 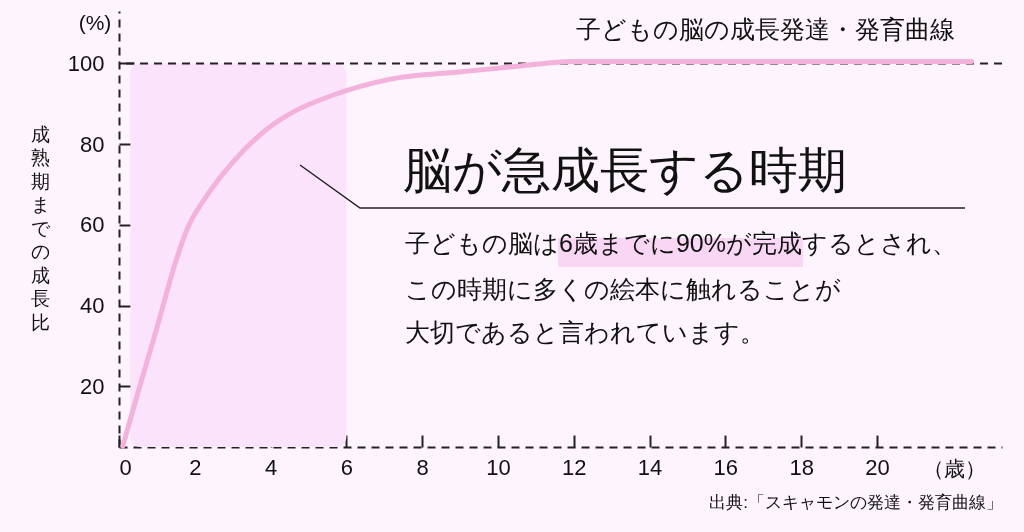 I want to click on y-tick-label: 100, so click(x=86, y=63).